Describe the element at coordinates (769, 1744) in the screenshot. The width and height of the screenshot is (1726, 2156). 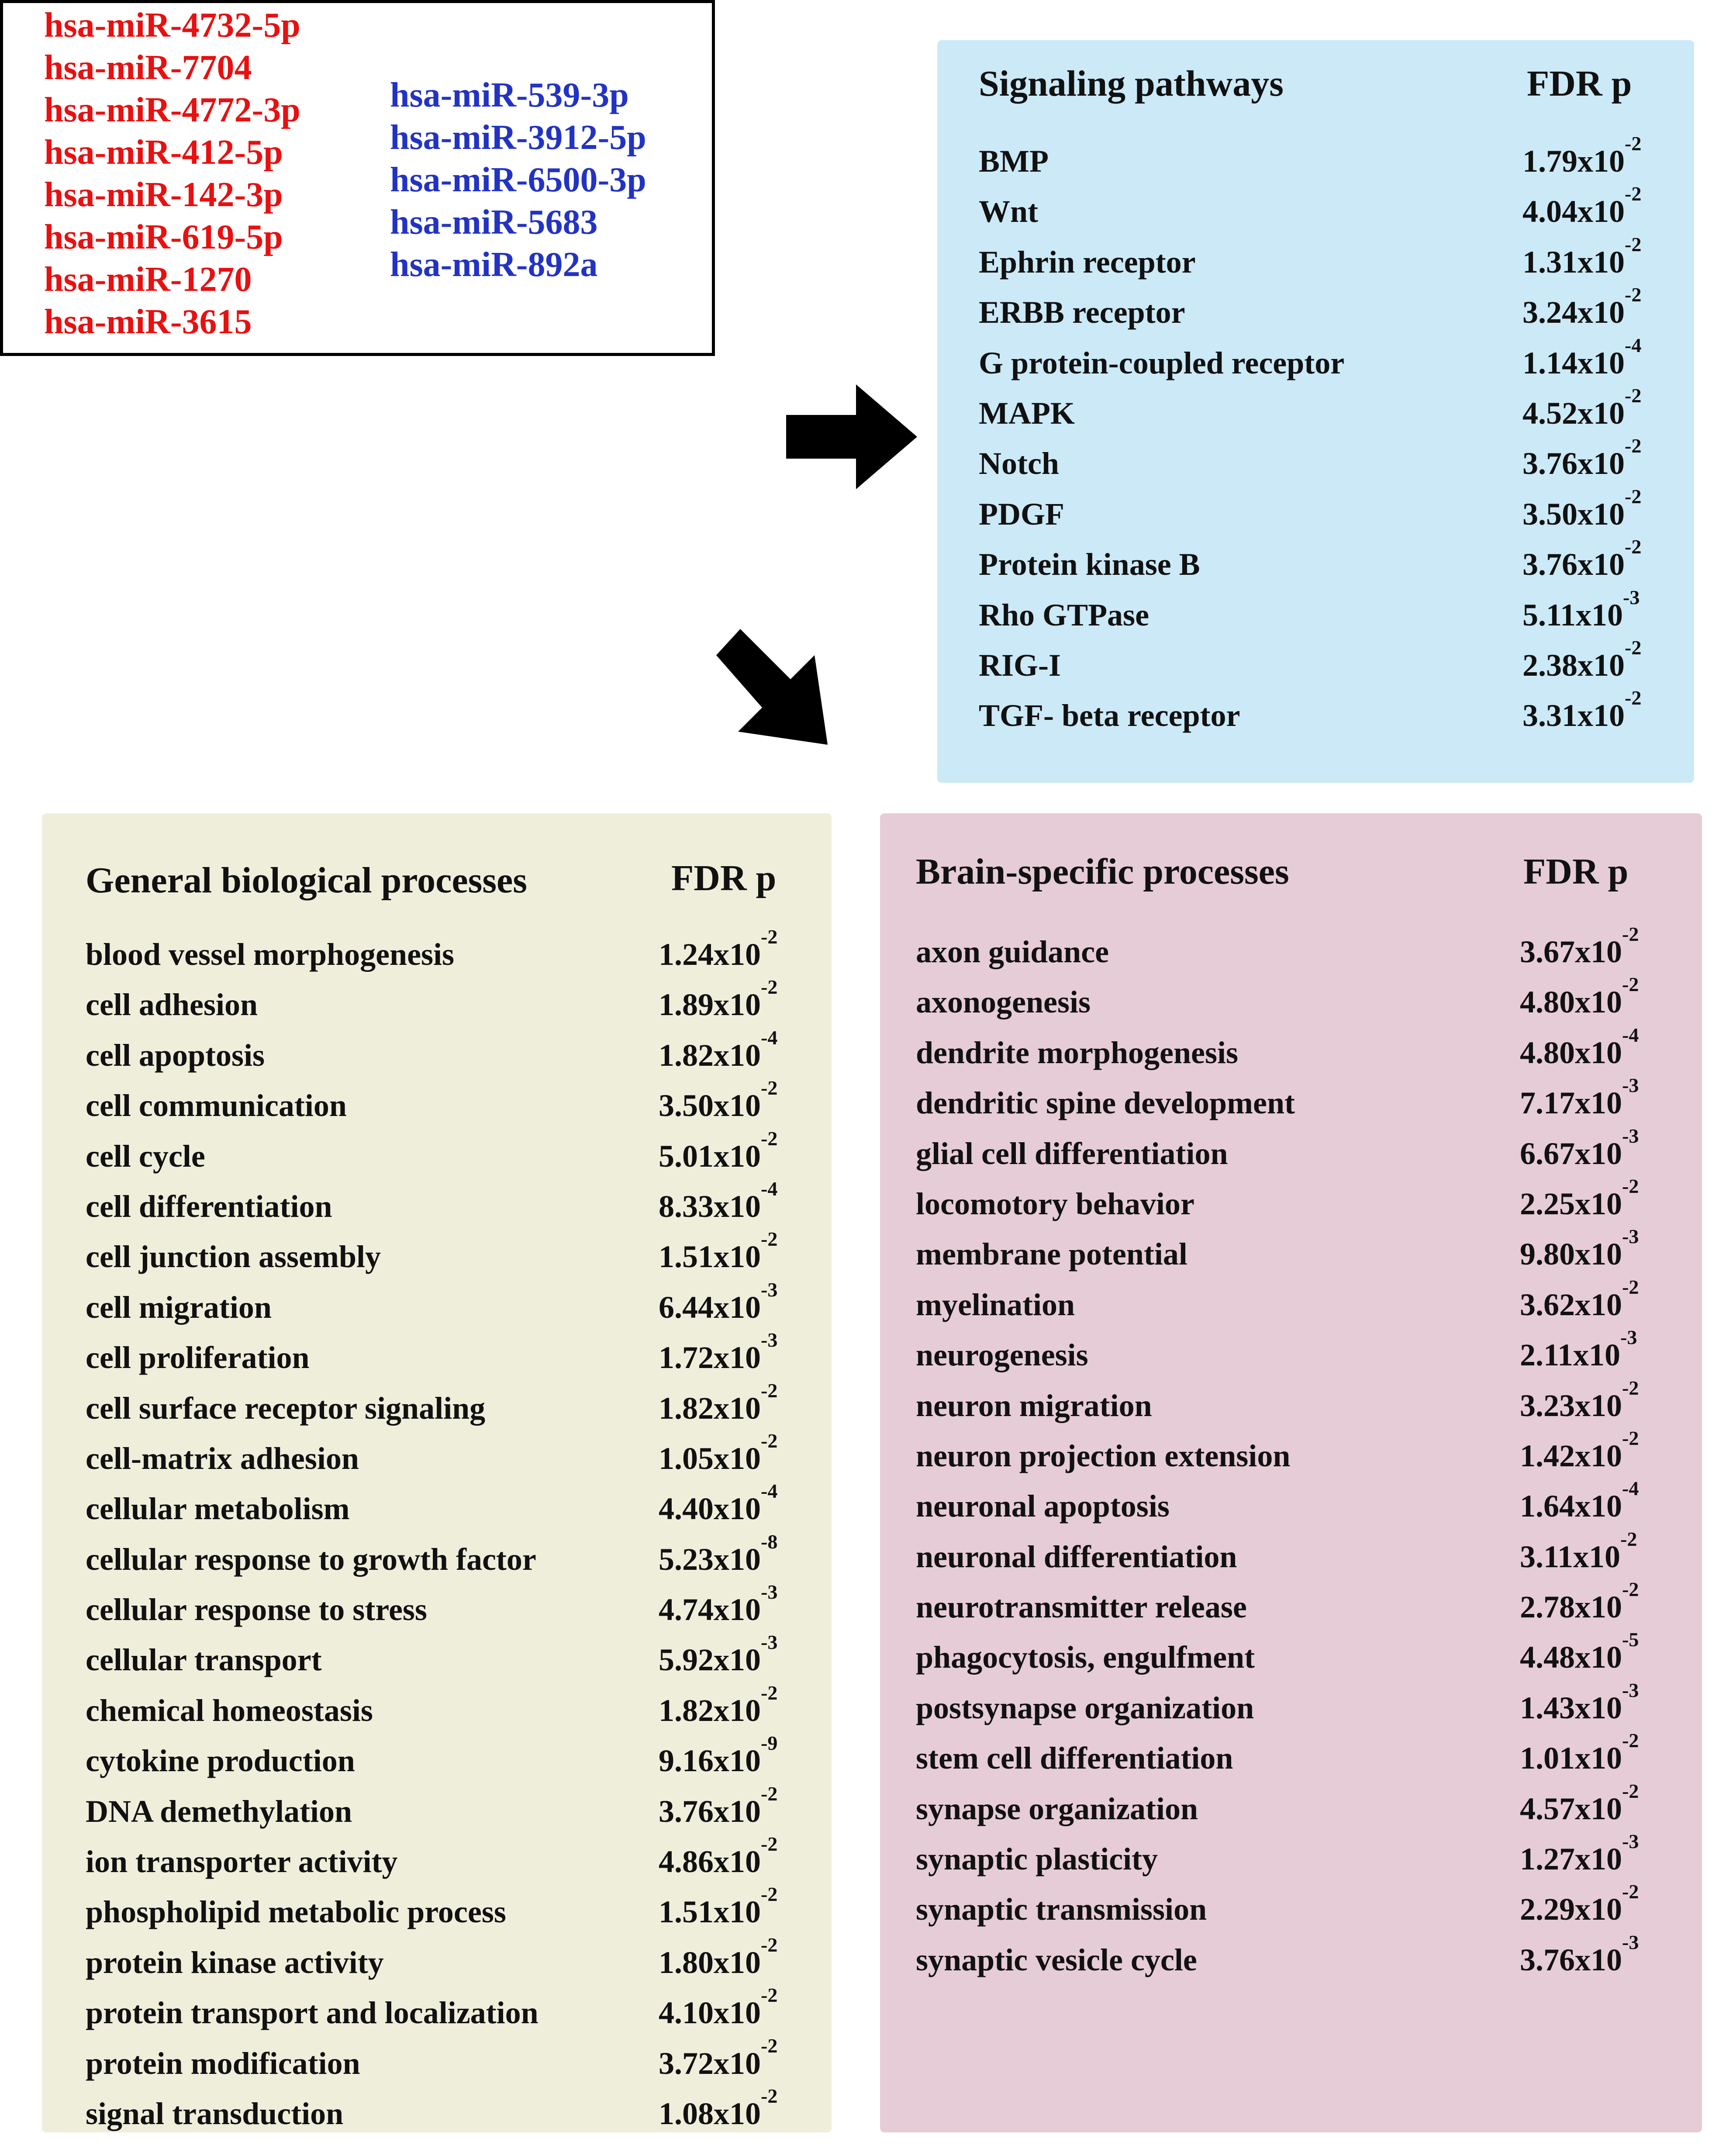
I see `fdr-exponent: -9` at that location.